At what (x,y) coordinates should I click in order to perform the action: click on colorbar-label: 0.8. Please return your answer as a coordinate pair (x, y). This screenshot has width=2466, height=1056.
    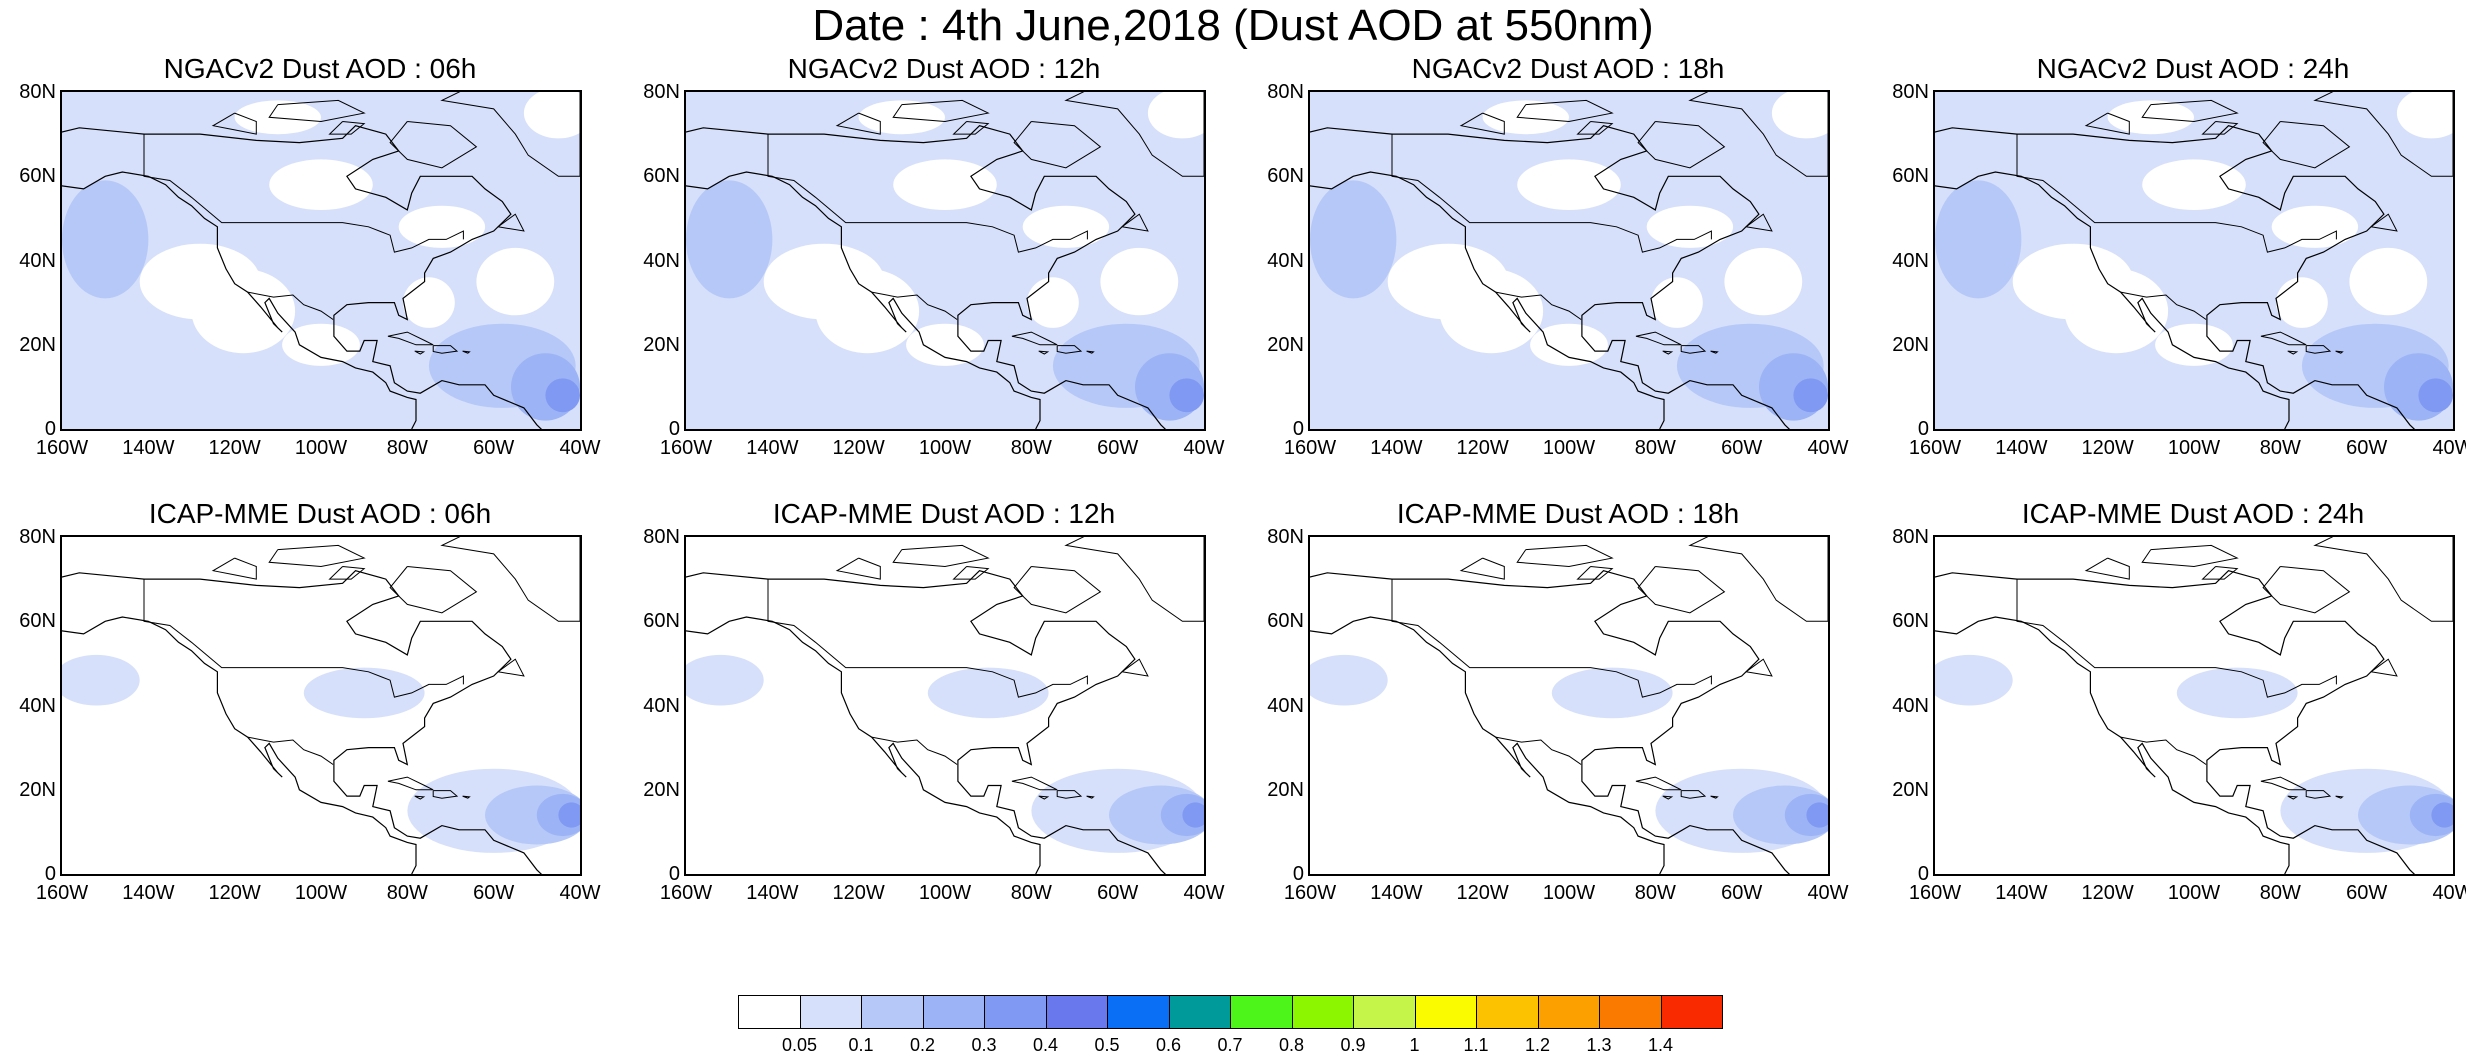
    Looking at the image, I should click on (1291, 1045).